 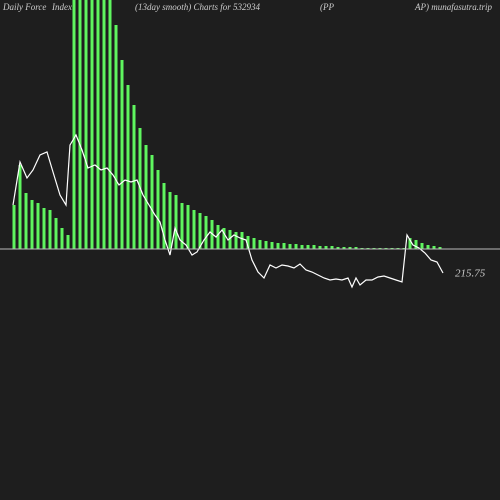 What do you see at coordinates (198, 7) in the screenshot?
I see `title-part: (13day smooth) Charts for 532934` at bounding box center [198, 7].